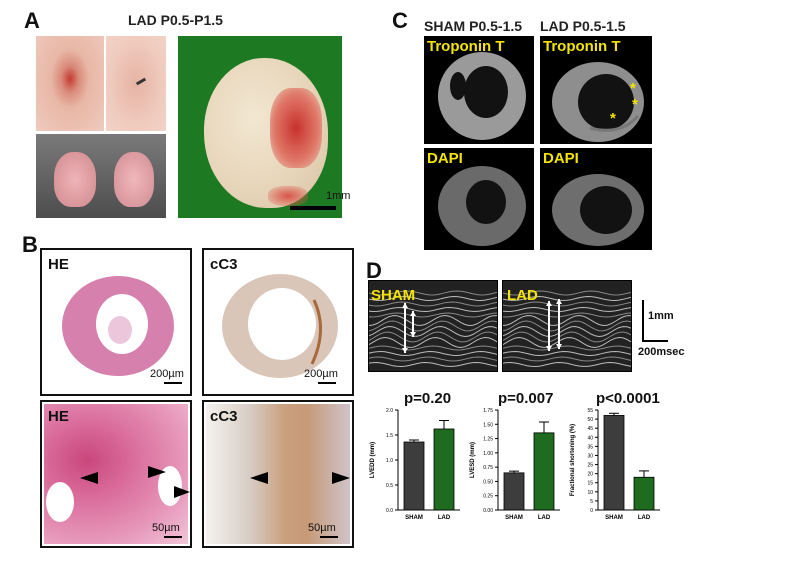 This screenshot has width=800, height=580. What do you see at coordinates (264, 127) in the screenshot?
I see `heart-photo: 1mm` at bounding box center [264, 127].